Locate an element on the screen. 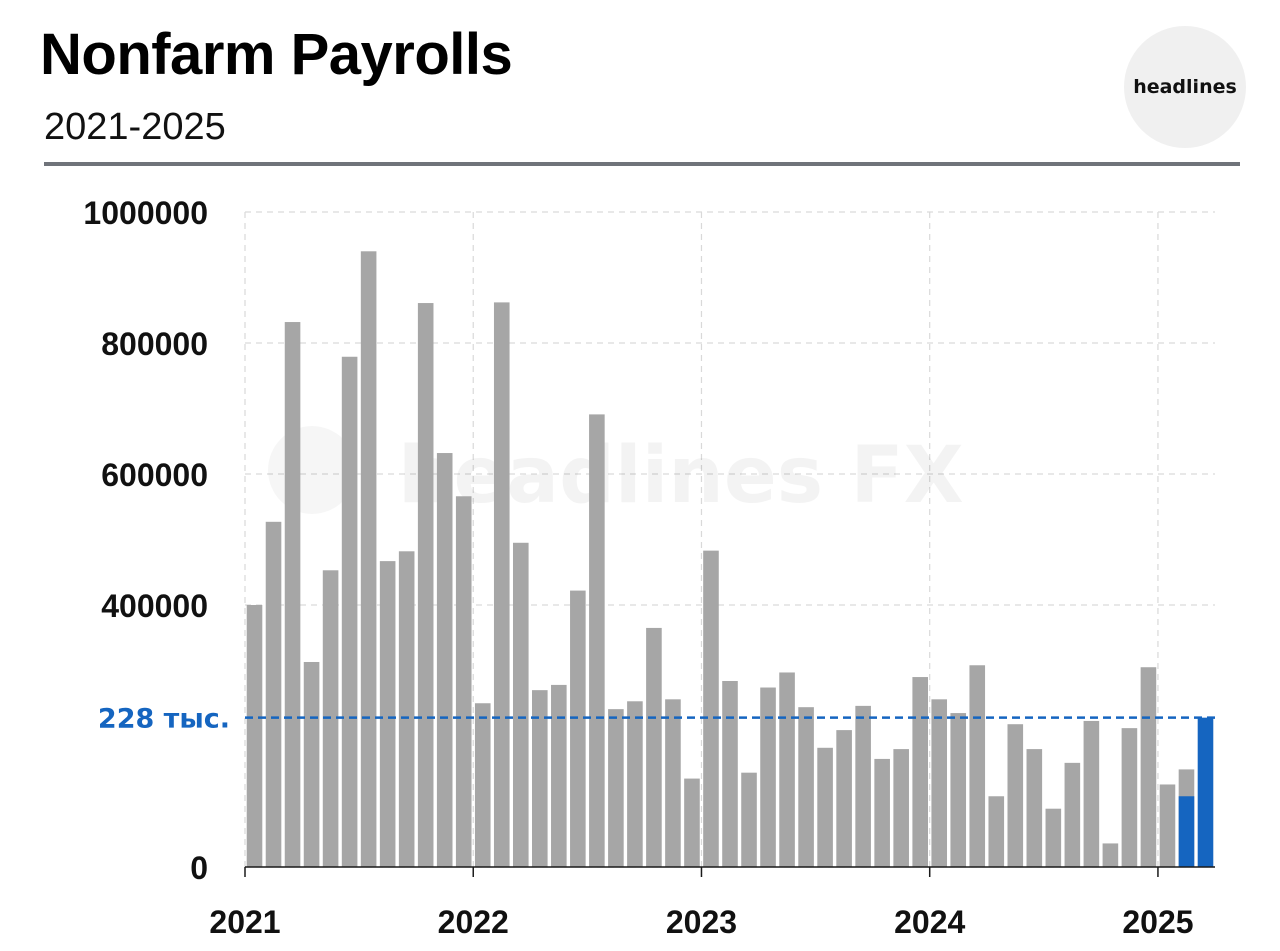 The width and height of the screenshot is (1280, 951). reference-label: 228 тыс. is located at coordinates (164, 719).